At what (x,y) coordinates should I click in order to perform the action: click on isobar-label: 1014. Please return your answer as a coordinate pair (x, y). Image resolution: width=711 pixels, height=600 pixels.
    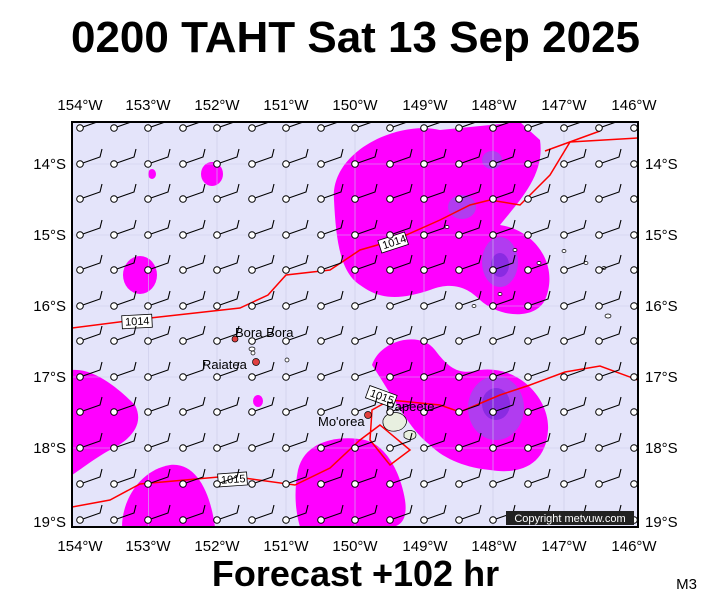
    Looking at the image, I should click on (137, 321).